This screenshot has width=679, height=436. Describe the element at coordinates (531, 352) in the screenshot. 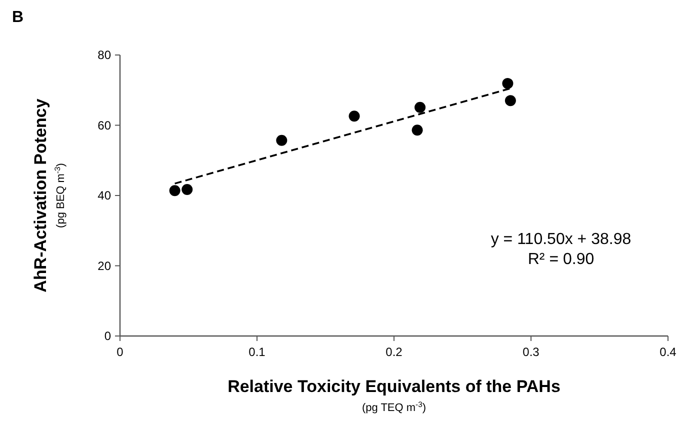

I see `x-tick-label: 0.3` at that location.